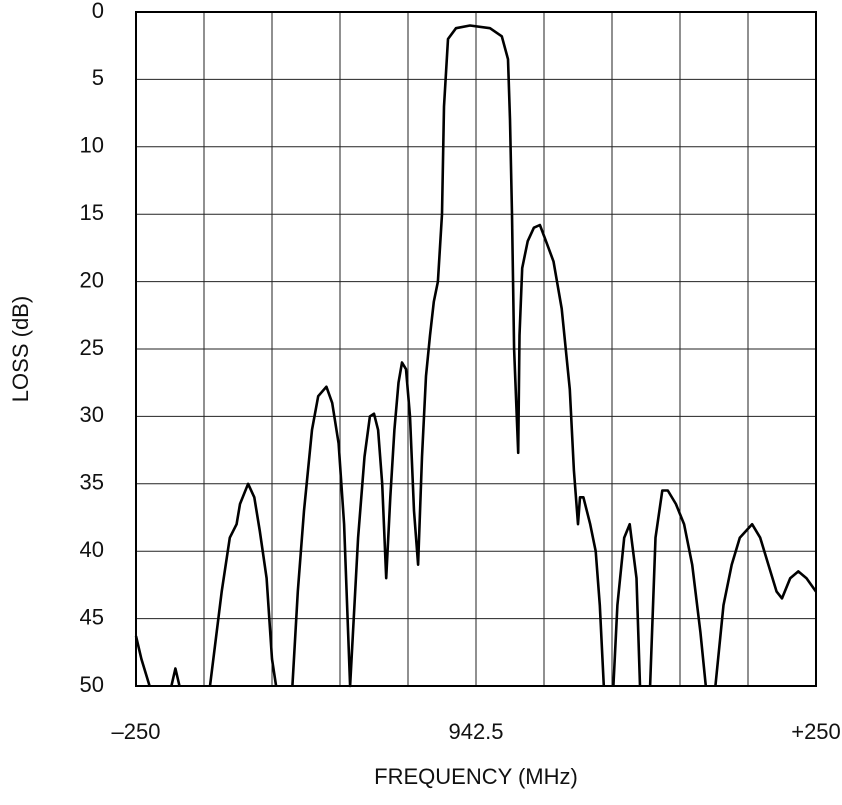 Image resolution: width=842 pixels, height=805 pixels. I want to click on y-tick-label: 45, so click(92, 616).